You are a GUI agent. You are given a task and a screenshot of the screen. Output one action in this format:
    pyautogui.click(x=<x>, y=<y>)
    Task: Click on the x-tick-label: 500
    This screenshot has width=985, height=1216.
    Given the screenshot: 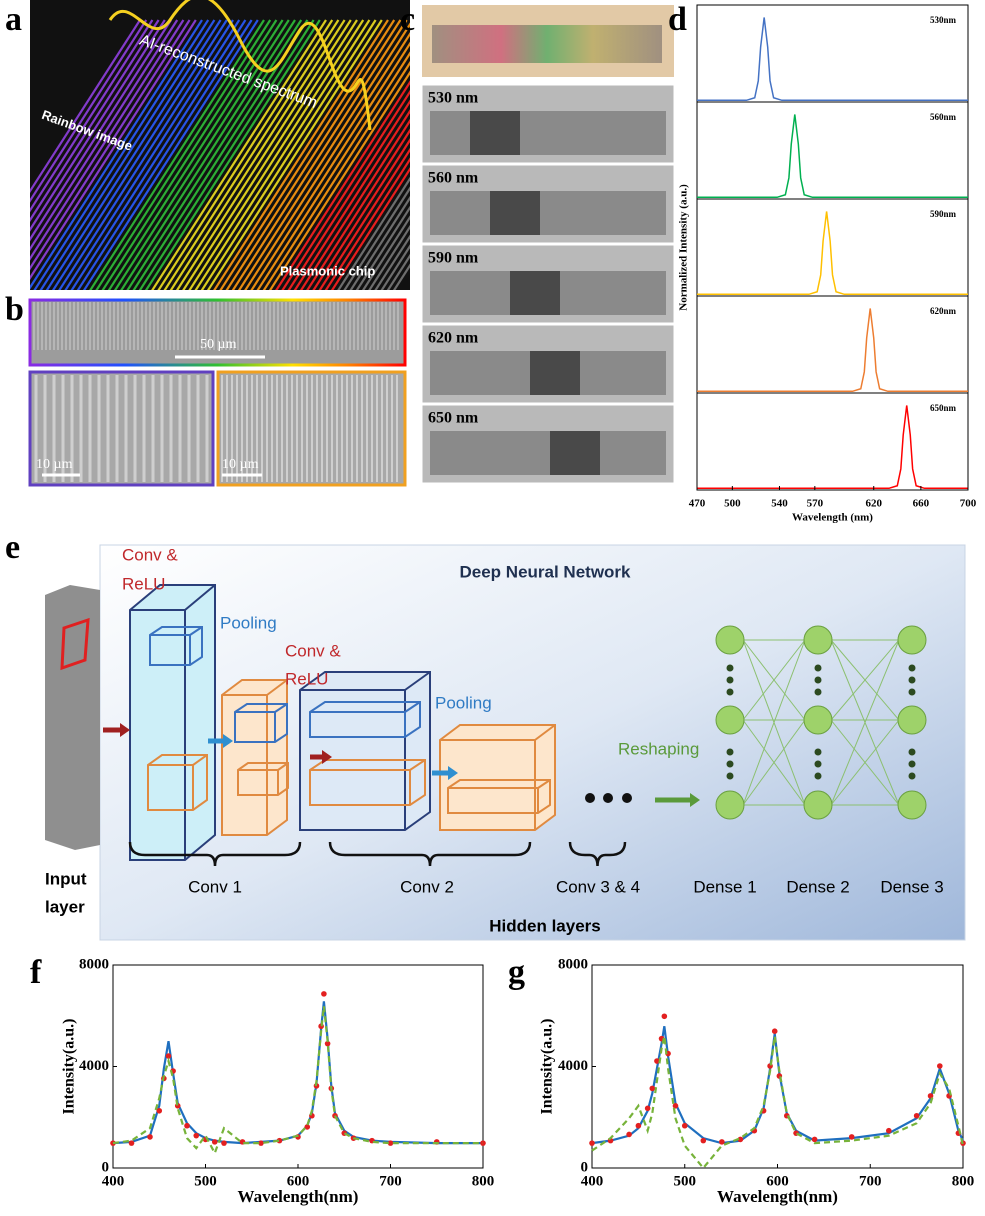 What is the action you would take?
    pyautogui.click(x=685, y=1181)
    